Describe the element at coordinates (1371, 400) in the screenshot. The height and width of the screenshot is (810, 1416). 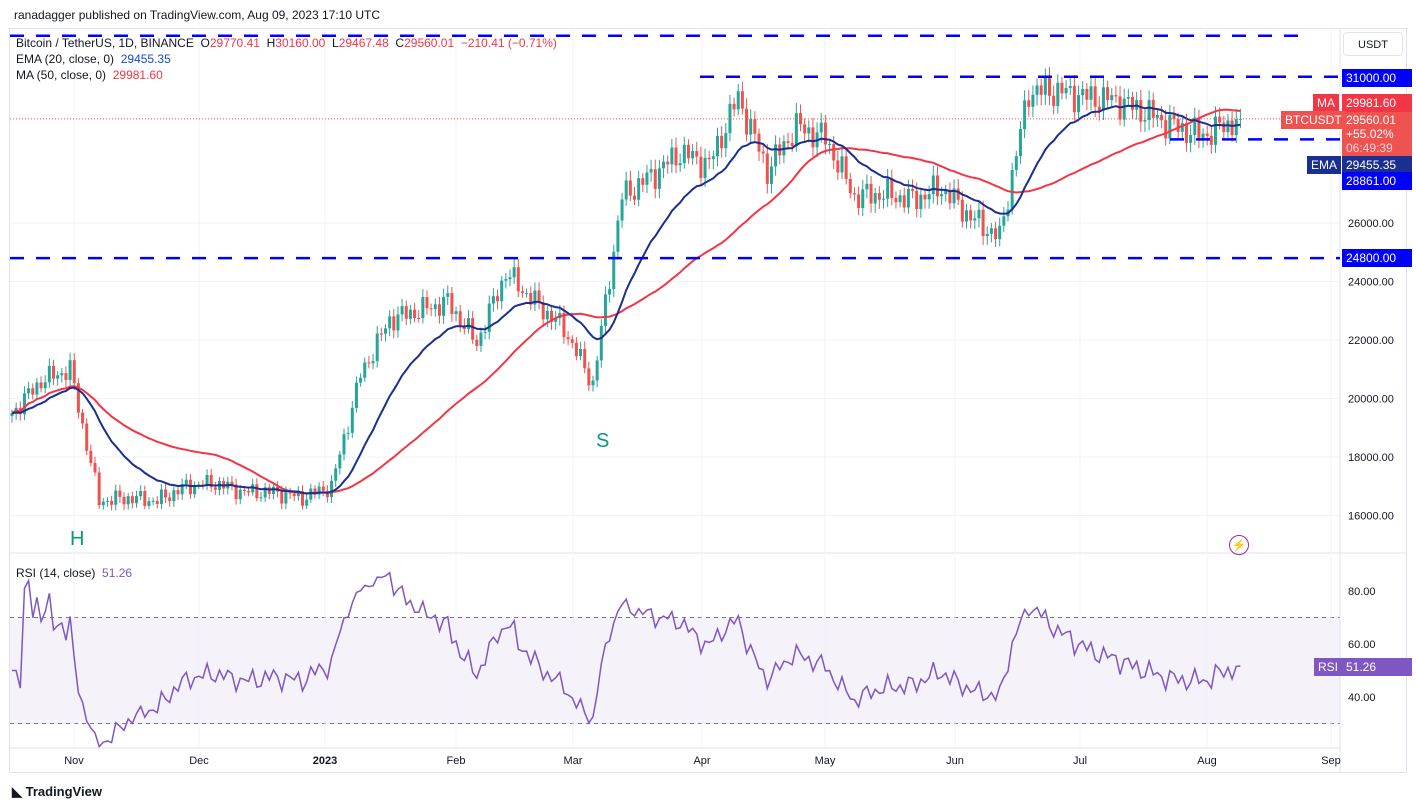
I see `price-tick: 20000.00` at that location.